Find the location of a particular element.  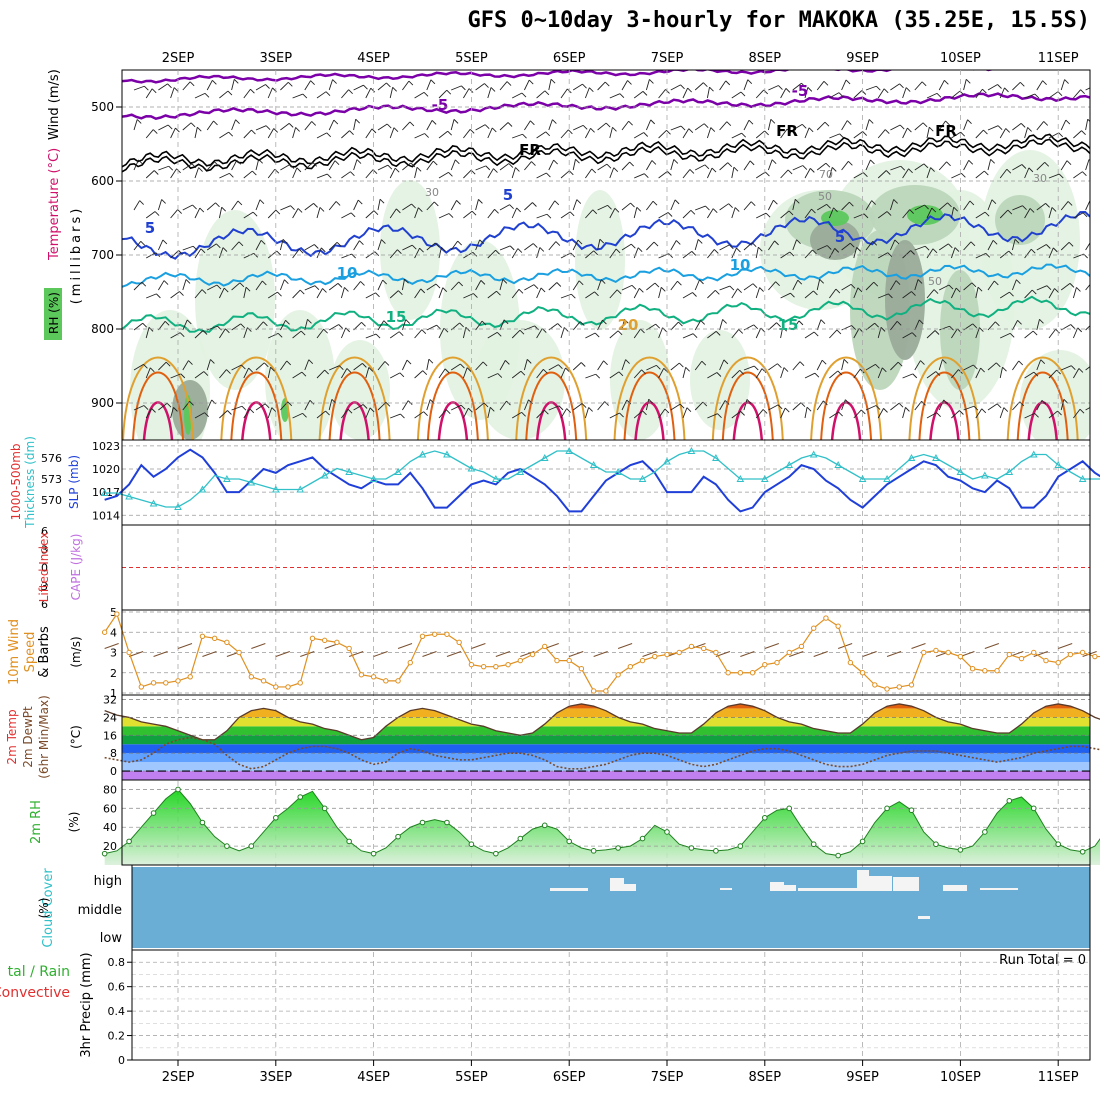

cloud-cover-bar is located at coordinates (886, 883).